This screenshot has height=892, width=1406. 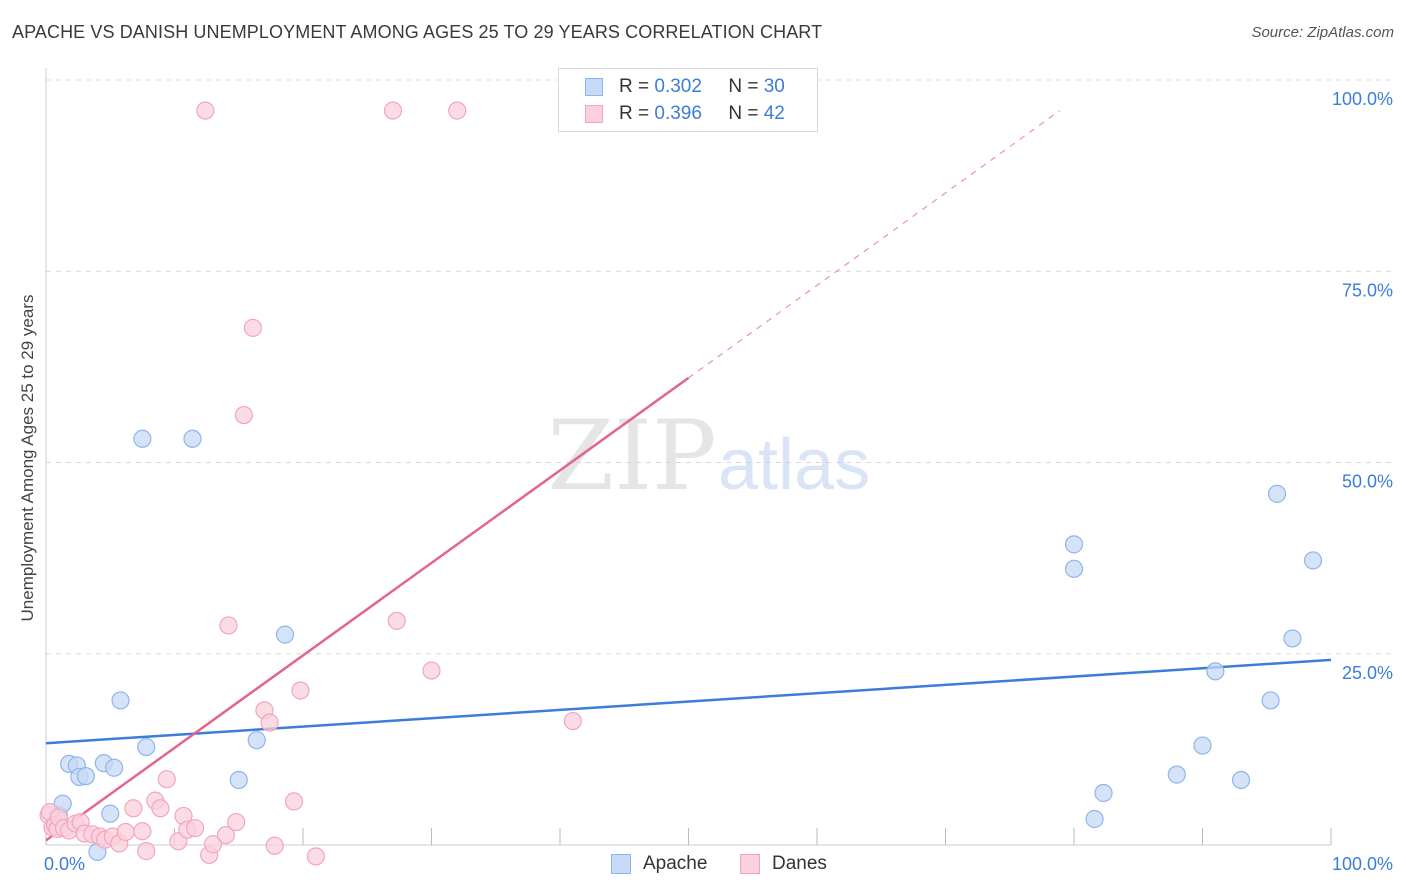 What do you see at coordinates (1362, 864) in the screenshot?
I see `x-tick-label-end: 100.0%` at bounding box center [1362, 864].